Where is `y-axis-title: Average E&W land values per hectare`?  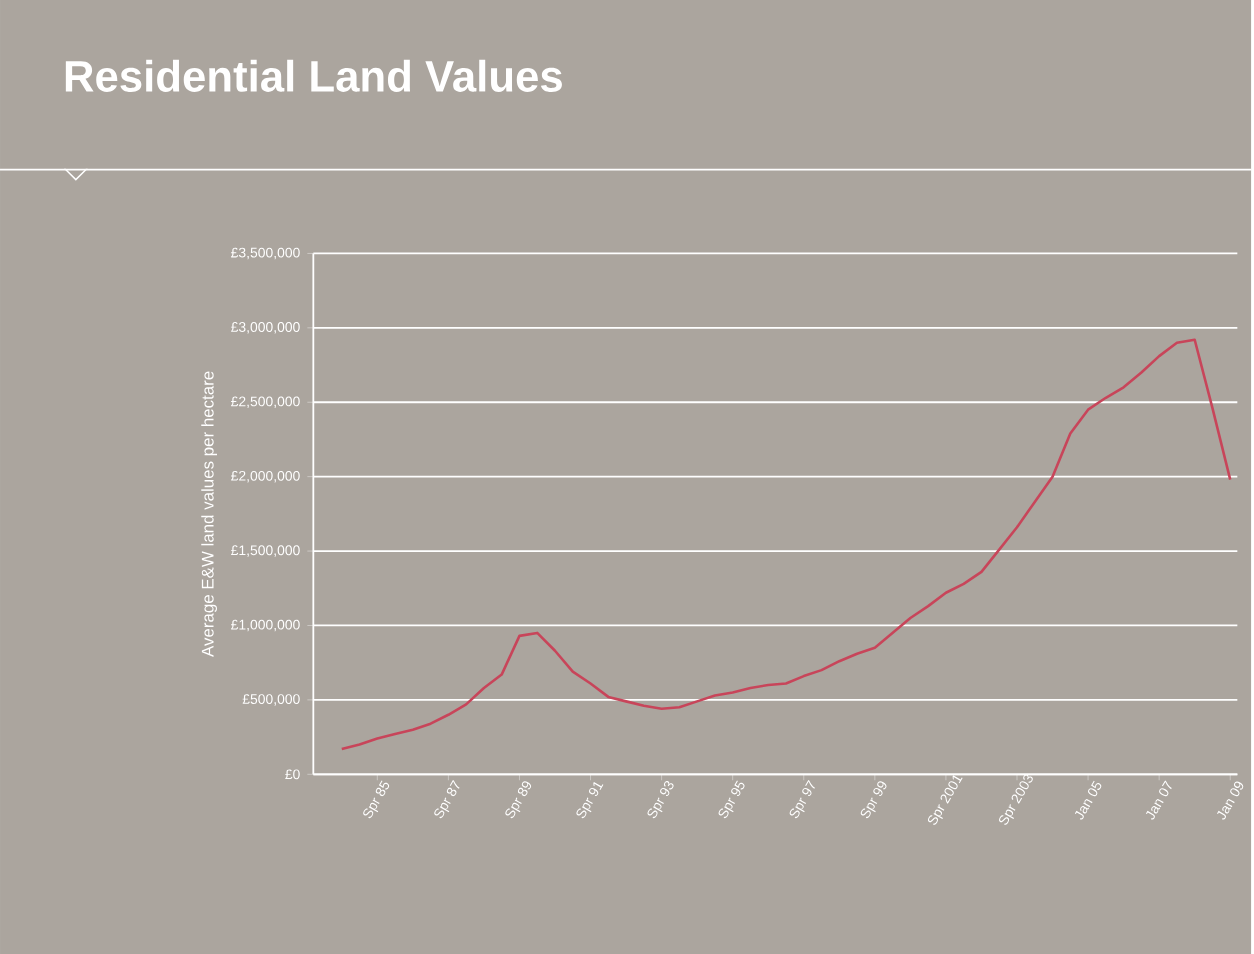
y-axis-title: Average E&W land values per hectare is located at coordinates (209, 514).